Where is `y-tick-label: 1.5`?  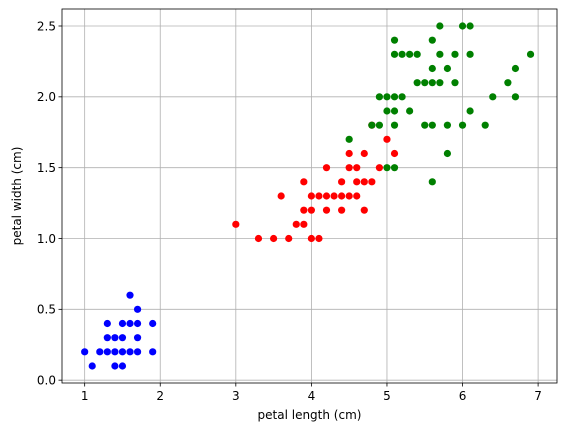 y-tick-label: 1.5 is located at coordinates (46, 168).